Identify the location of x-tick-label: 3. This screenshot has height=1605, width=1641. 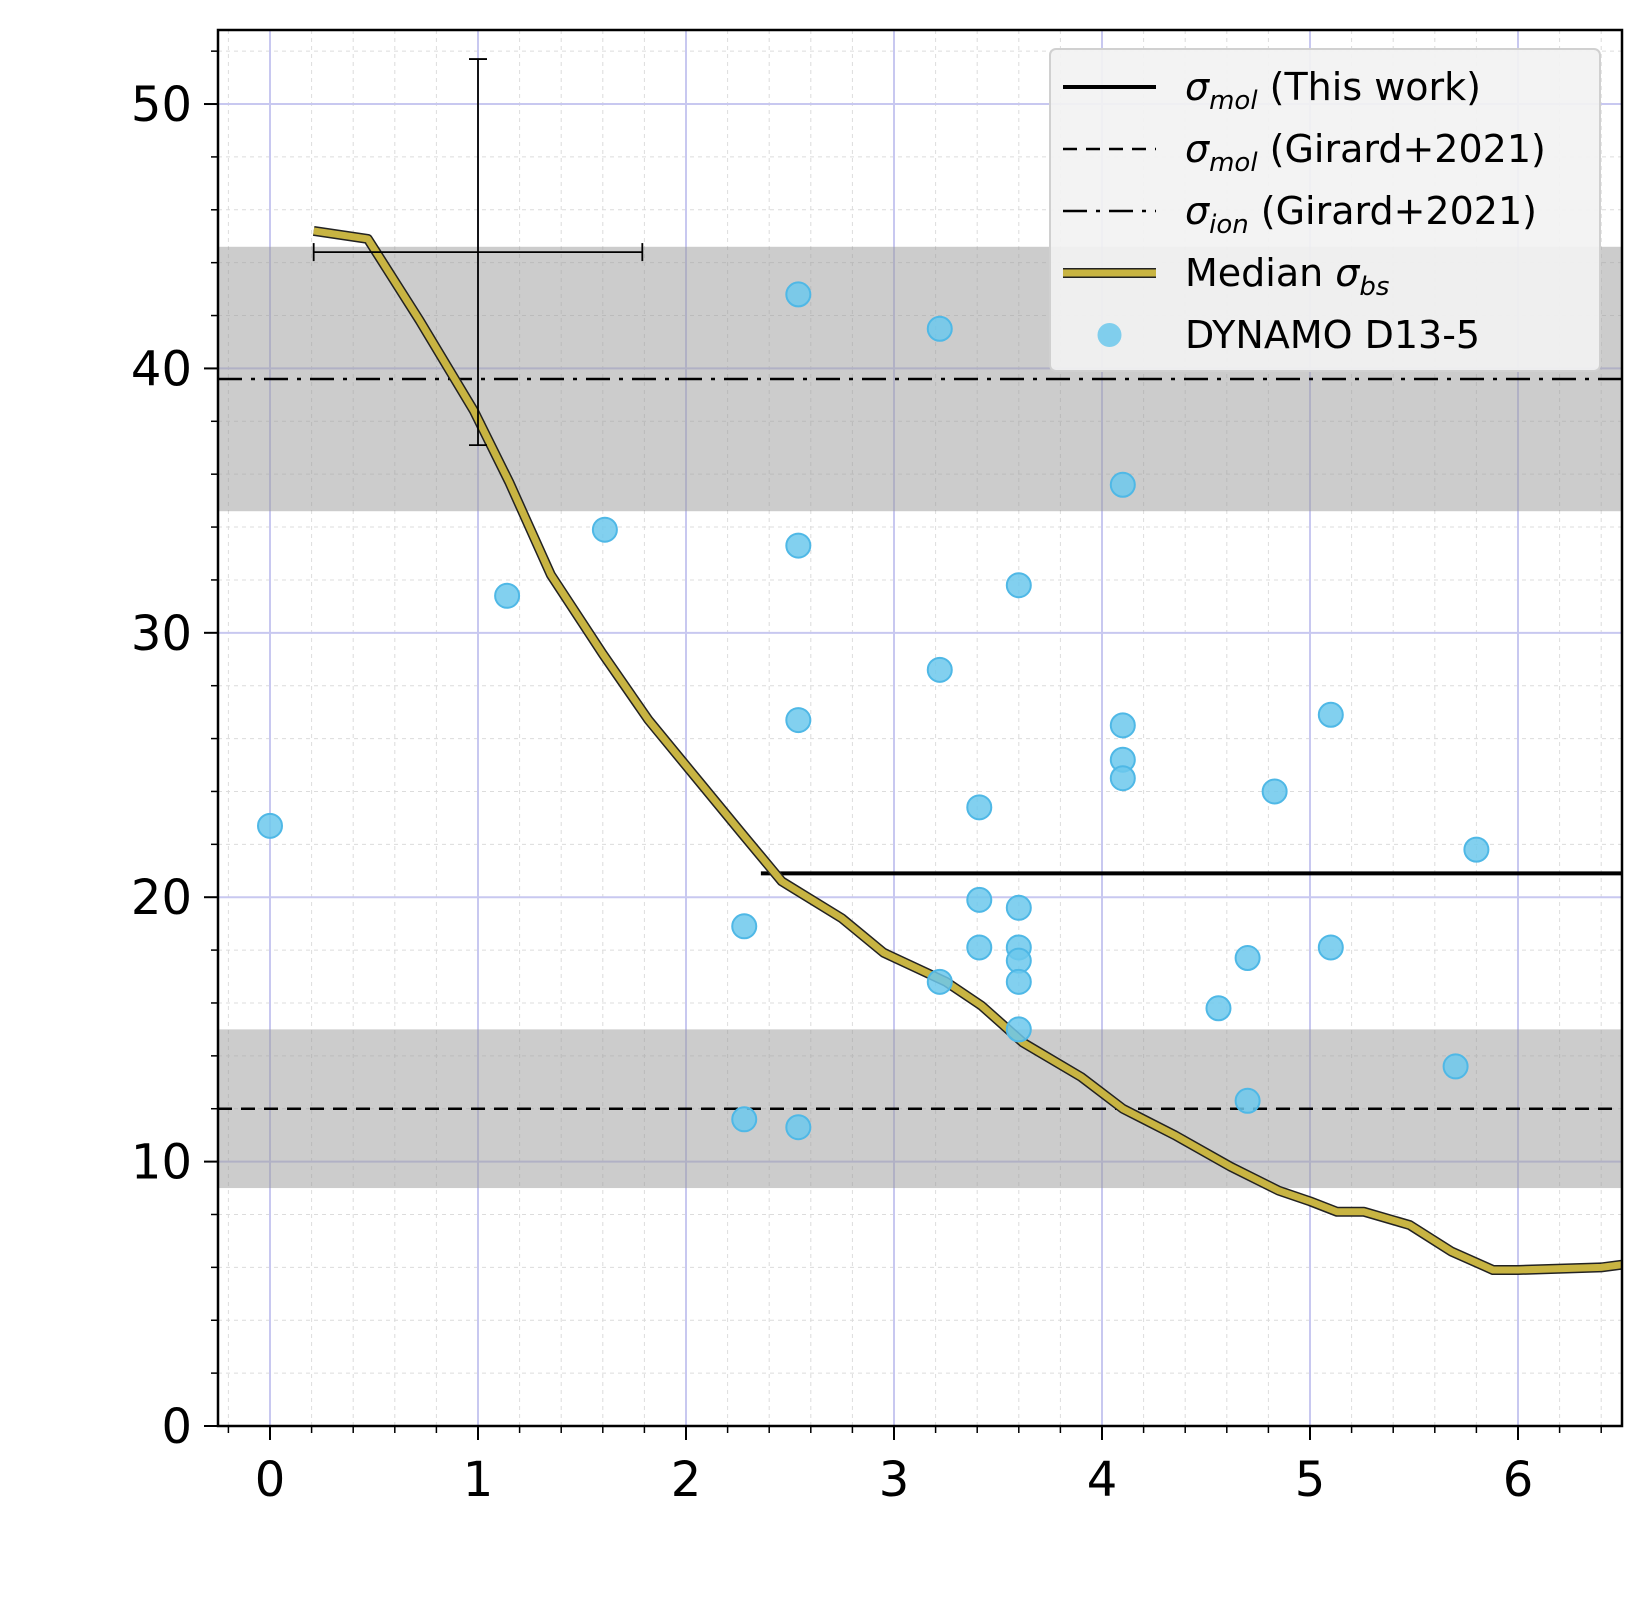
(894, 1480).